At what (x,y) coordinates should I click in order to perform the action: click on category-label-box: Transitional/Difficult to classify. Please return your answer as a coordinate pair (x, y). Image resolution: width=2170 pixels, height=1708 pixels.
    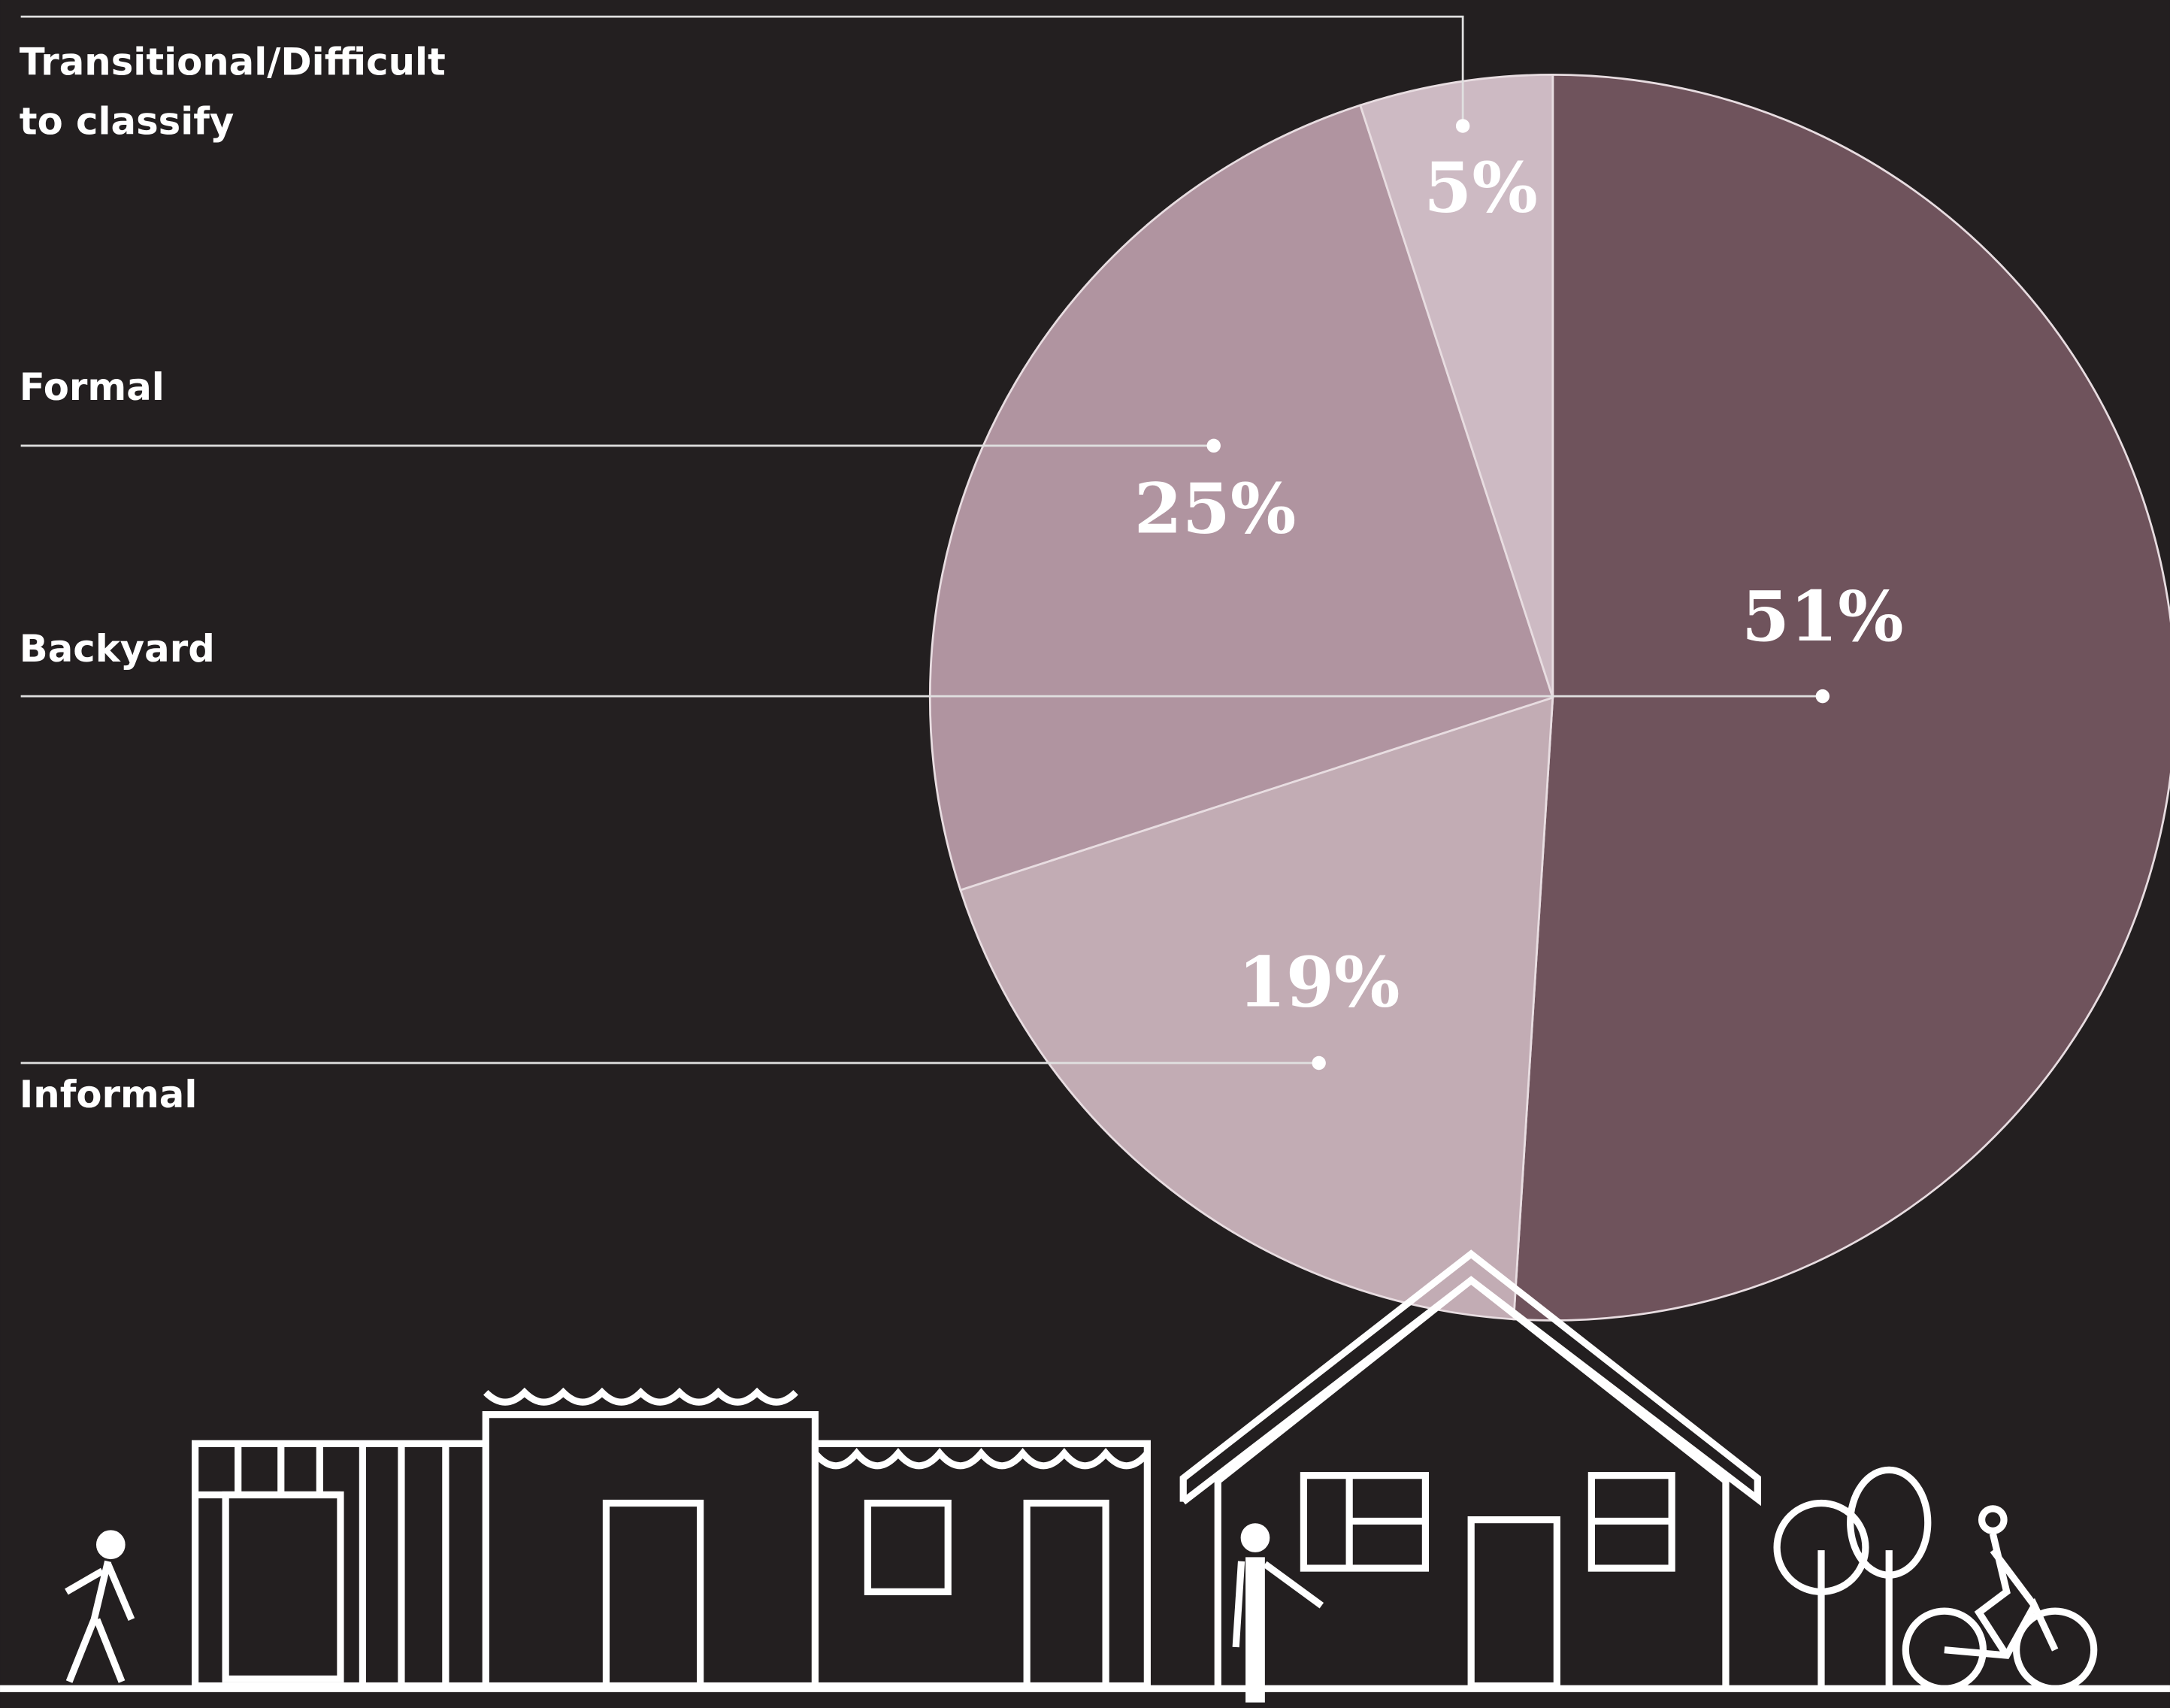
    Looking at the image, I should click on (232, 92).